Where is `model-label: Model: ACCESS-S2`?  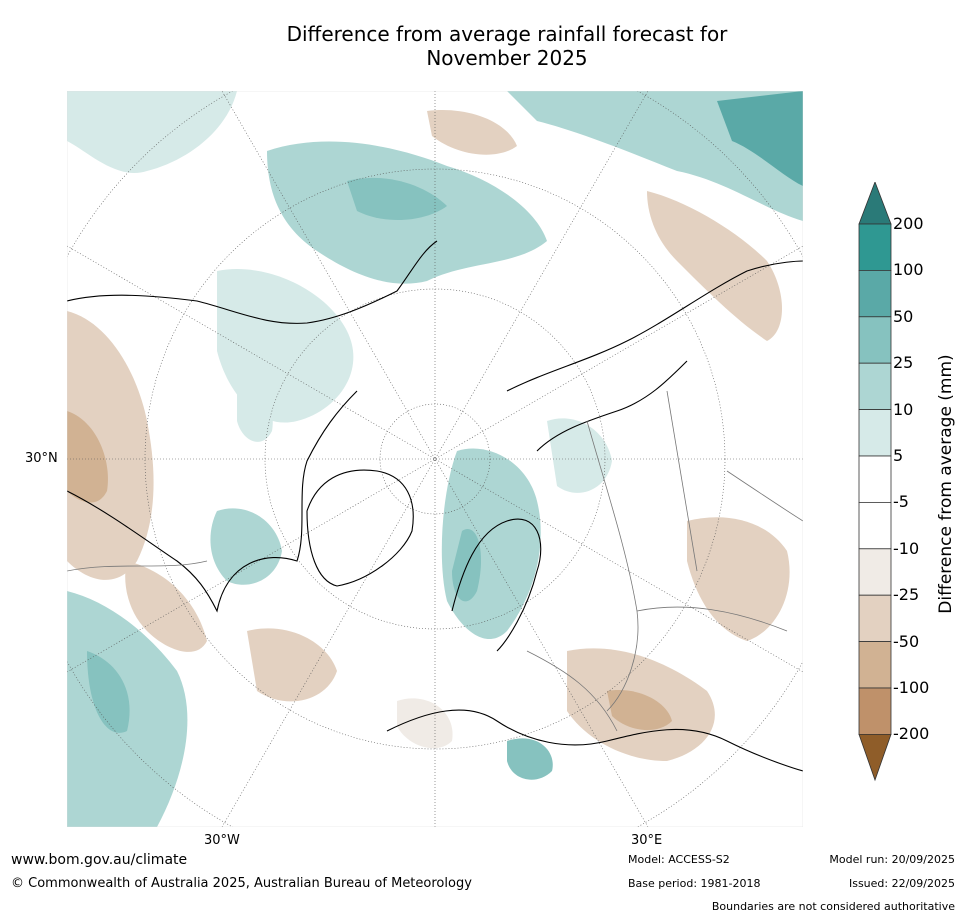 model-label: Model: ACCESS-S2 is located at coordinates (679, 859).